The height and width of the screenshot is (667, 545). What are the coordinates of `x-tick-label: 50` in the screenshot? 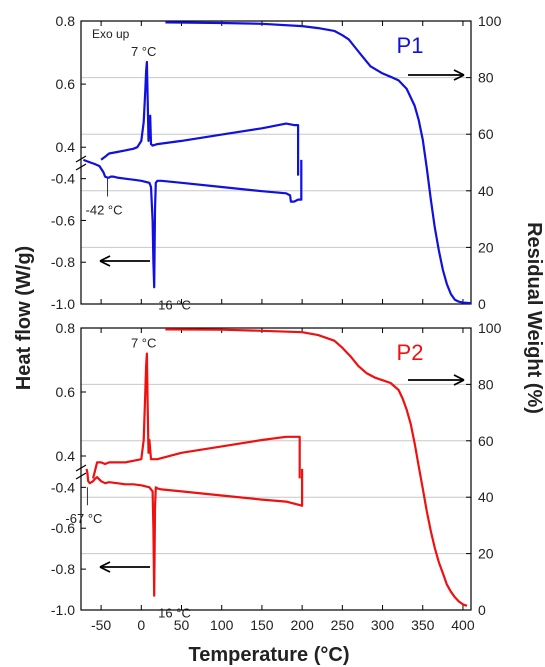 It's located at (182, 625).